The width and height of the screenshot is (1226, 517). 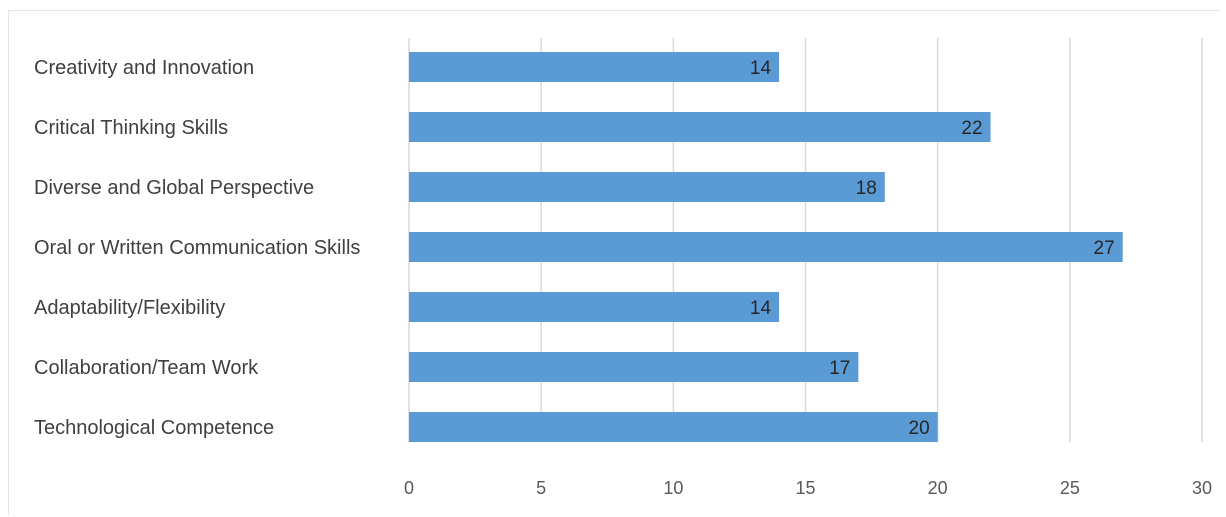 What do you see at coordinates (919, 428) in the screenshot?
I see `data-label: 20` at bounding box center [919, 428].